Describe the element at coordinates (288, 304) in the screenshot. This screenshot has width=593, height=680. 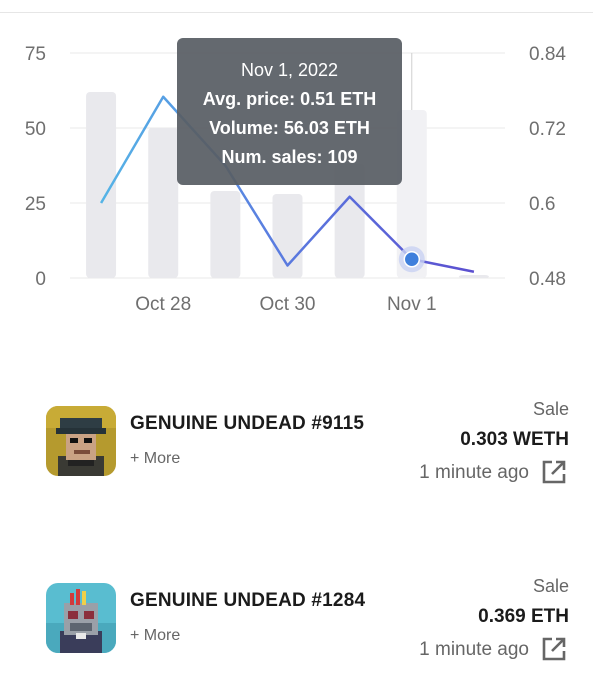
I see `x-tick-label: Oct 30` at that location.